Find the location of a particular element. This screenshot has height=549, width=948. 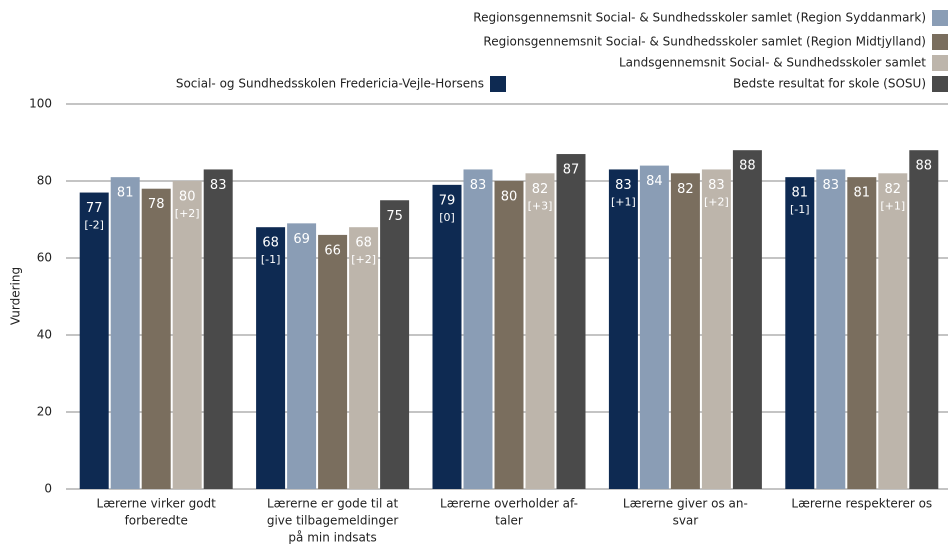

x-tick-label: forberedte is located at coordinates (156, 521).